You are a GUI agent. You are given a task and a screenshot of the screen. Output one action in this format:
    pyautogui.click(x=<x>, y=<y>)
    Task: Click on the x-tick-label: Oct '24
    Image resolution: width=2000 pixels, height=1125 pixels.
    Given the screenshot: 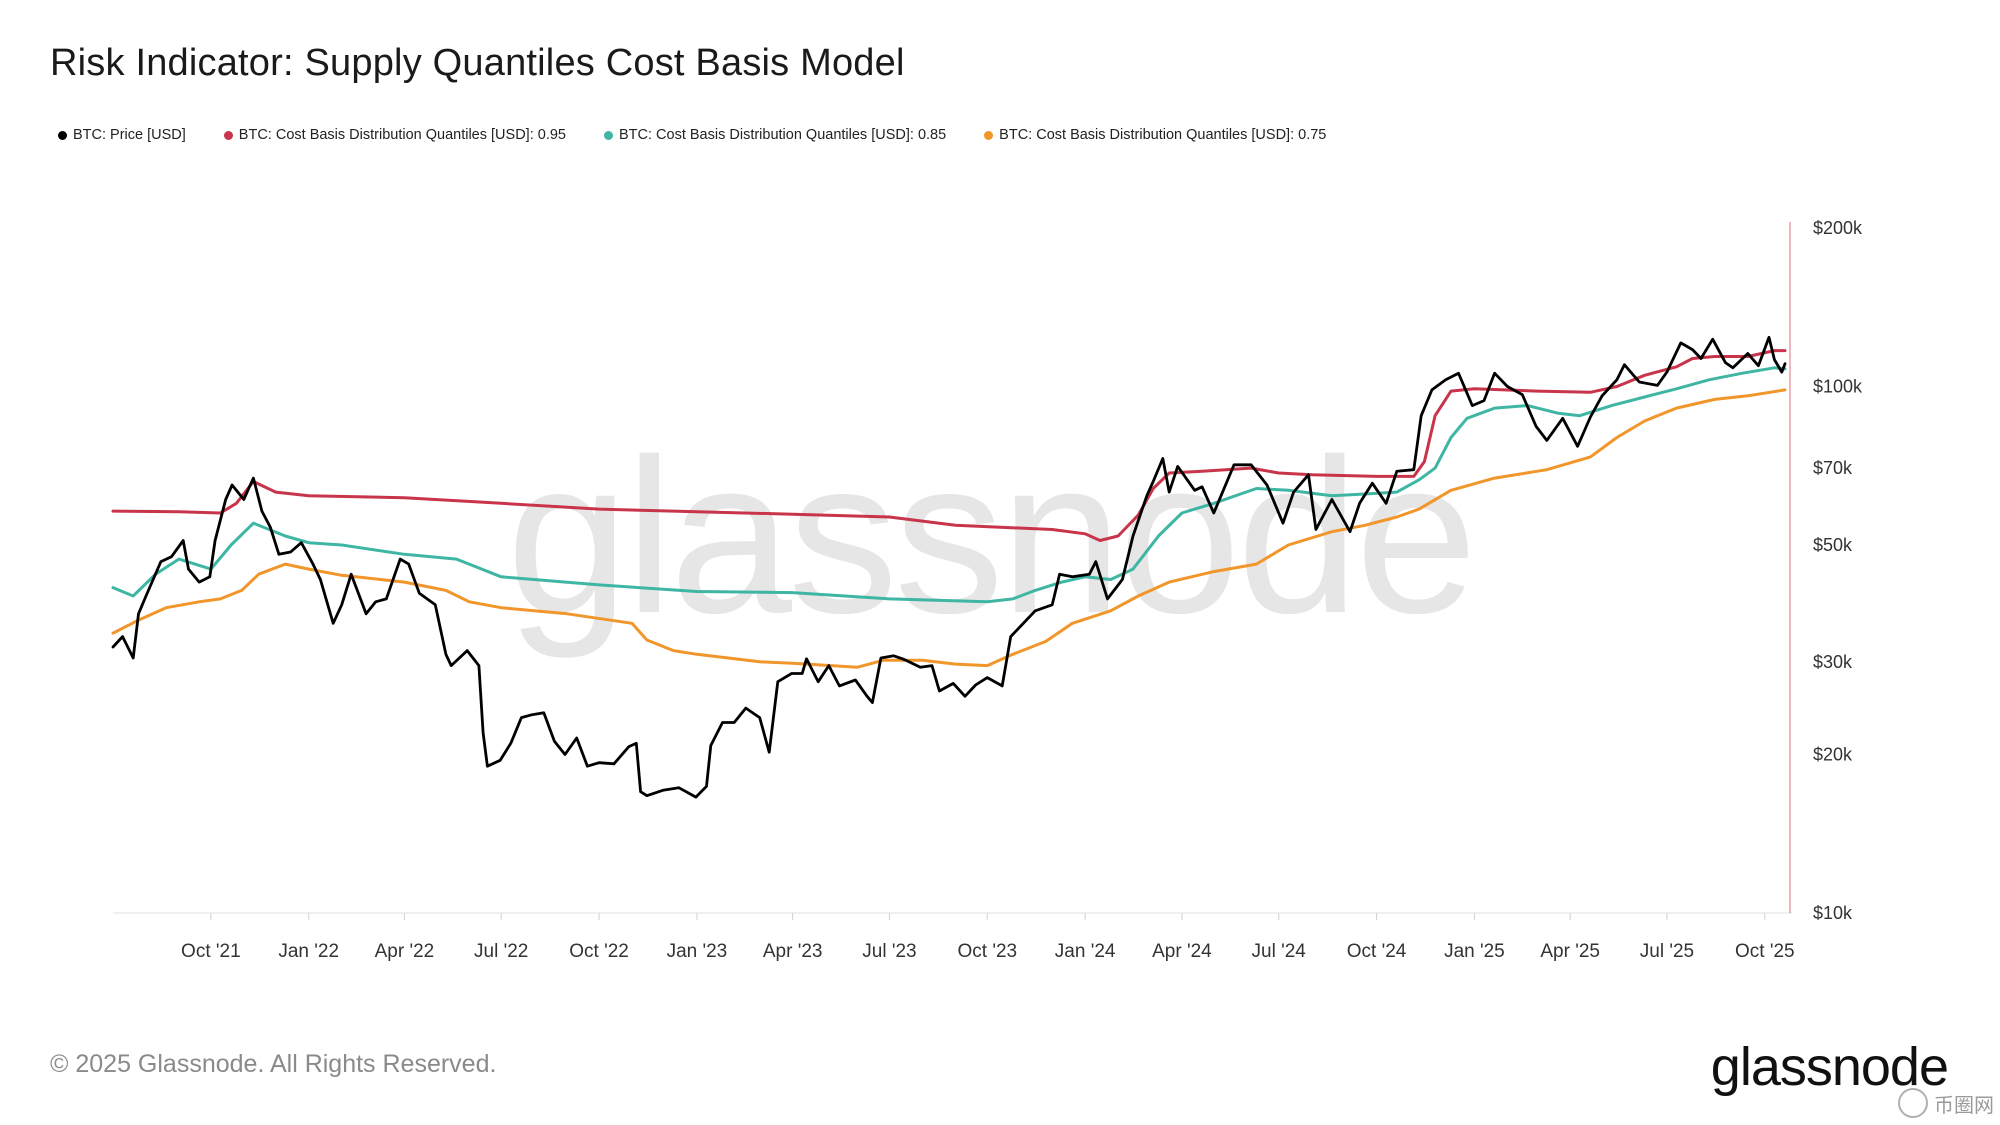 What is the action you would take?
    pyautogui.click(x=1377, y=951)
    